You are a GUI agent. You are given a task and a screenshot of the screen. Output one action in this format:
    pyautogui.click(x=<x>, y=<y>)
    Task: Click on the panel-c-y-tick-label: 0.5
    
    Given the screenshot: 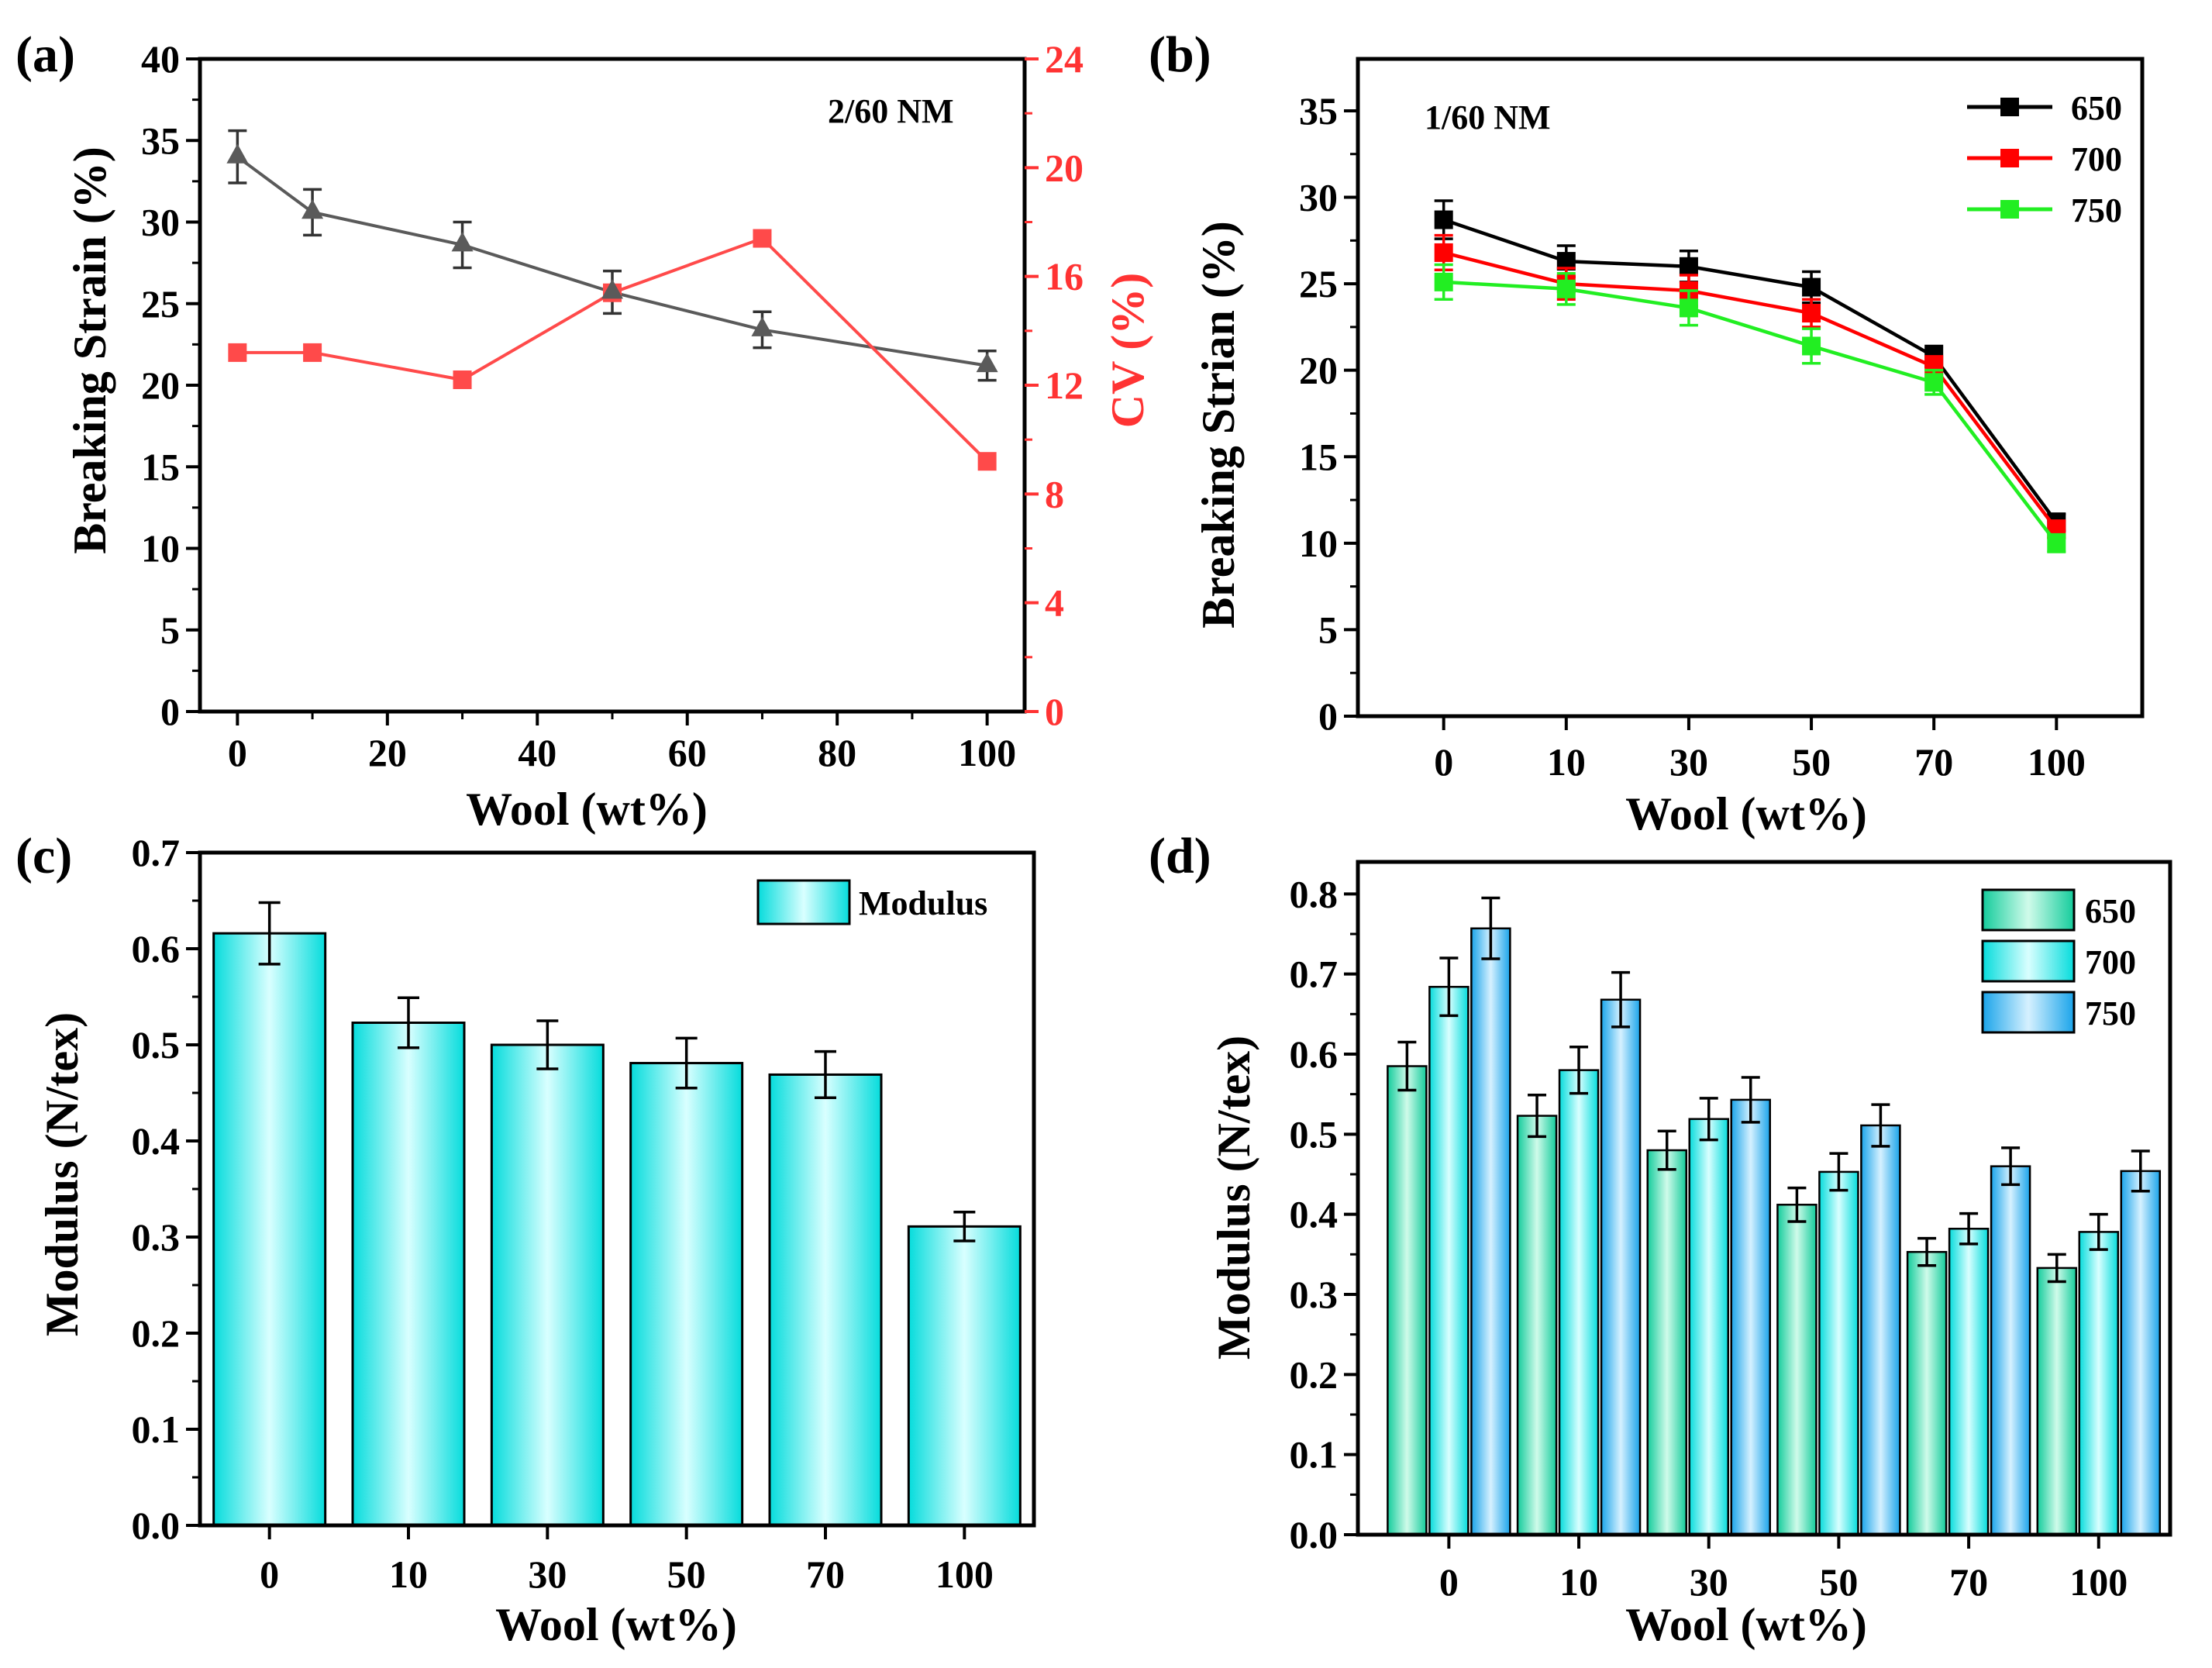 What is the action you would take?
    pyautogui.click(x=156, y=1045)
    